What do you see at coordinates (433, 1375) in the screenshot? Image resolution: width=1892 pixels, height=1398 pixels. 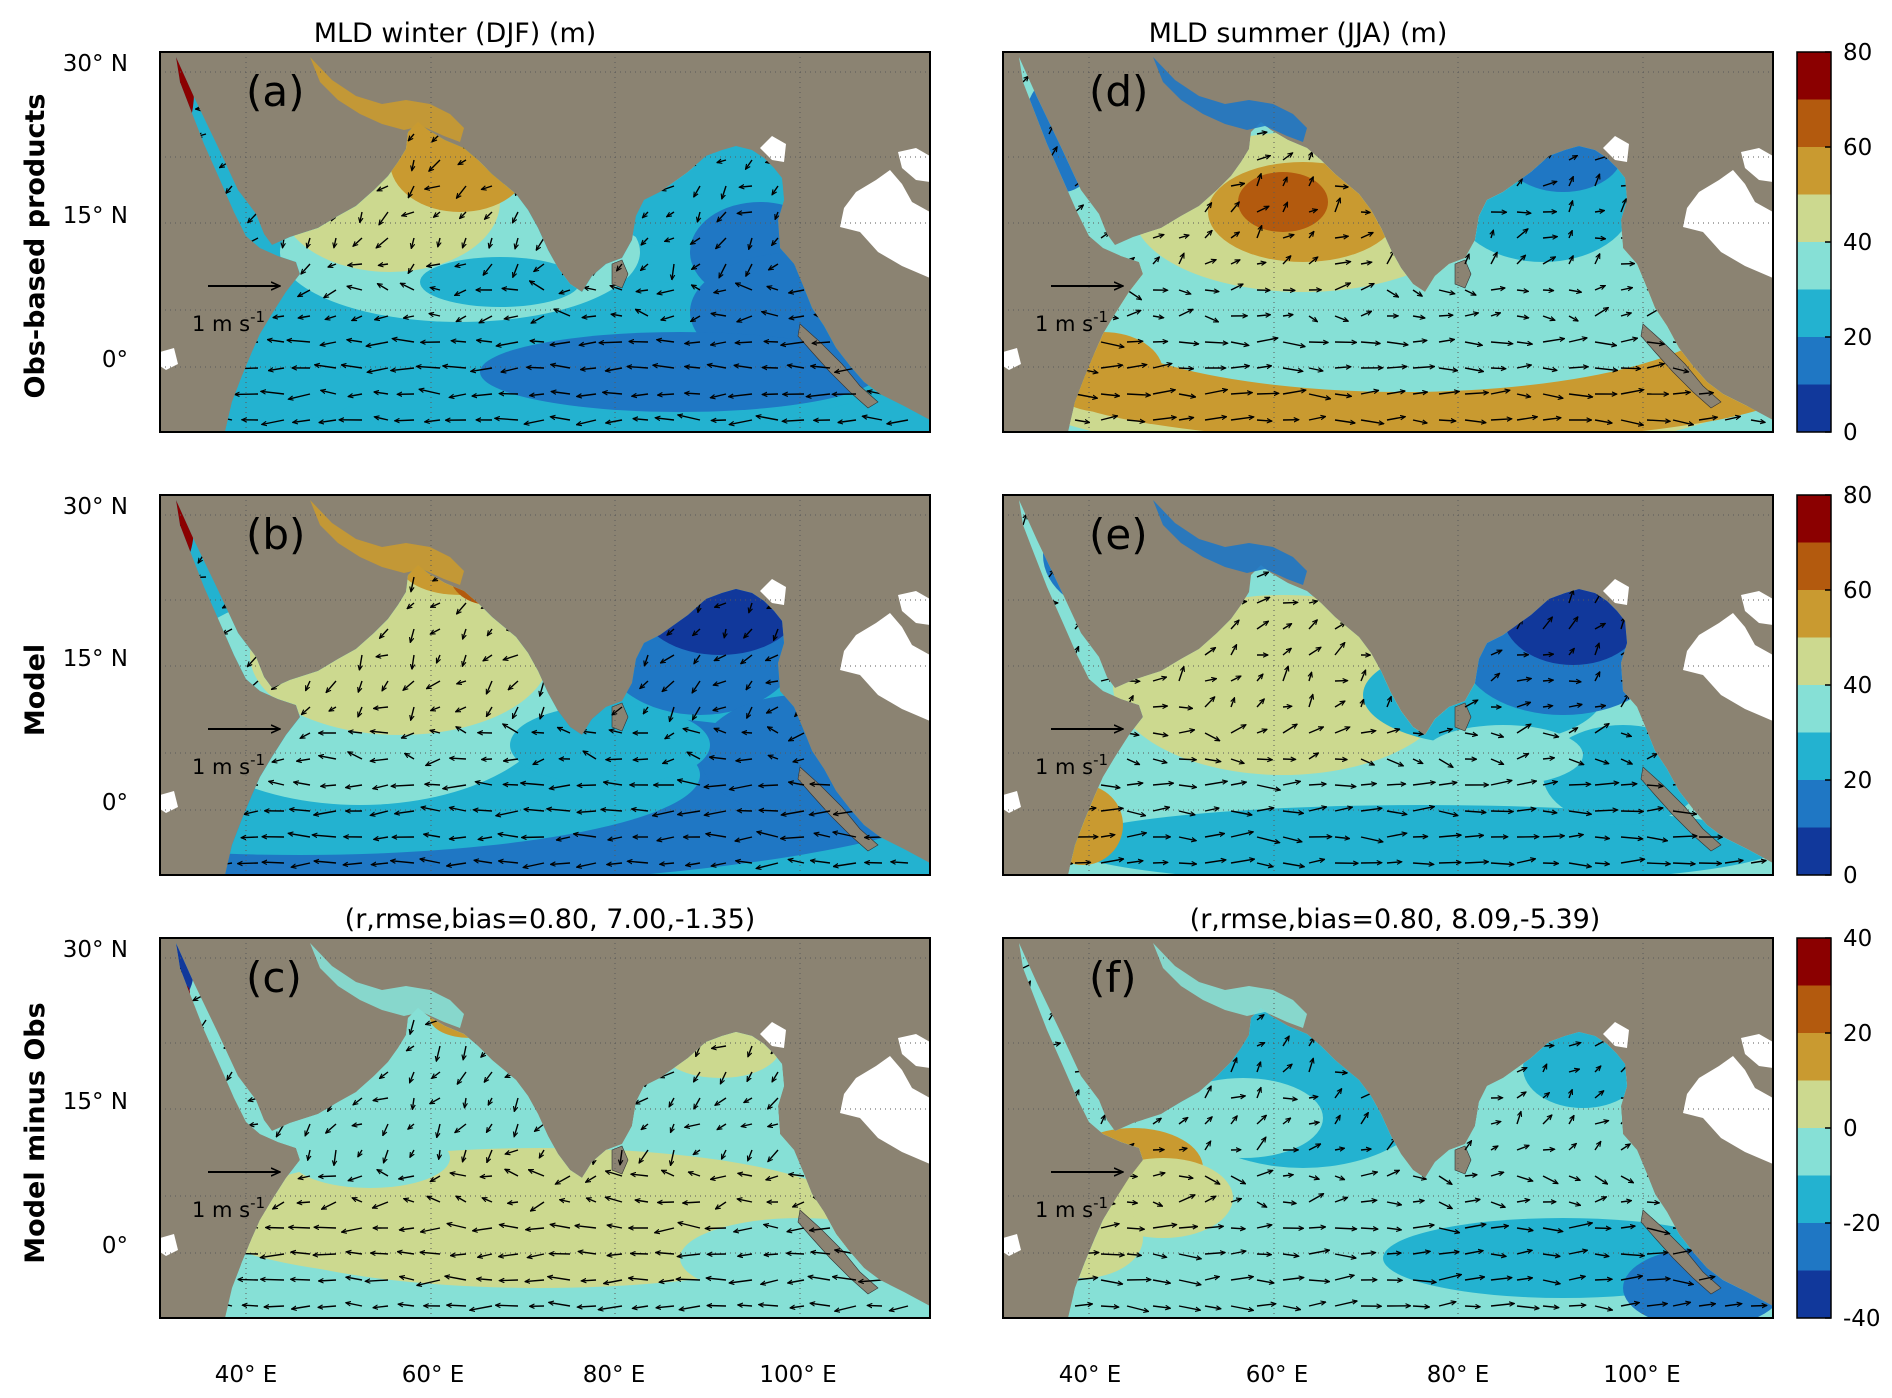 I see `lon-tick-60e: 60° E` at bounding box center [433, 1375].